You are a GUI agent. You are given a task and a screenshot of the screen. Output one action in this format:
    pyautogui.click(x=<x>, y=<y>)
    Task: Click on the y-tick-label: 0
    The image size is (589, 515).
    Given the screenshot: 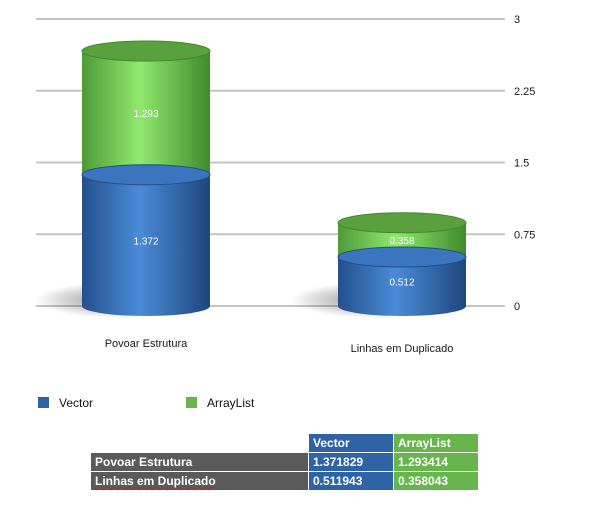 What is the action you would take?
    pyautogui.click(x=517, y=307)
    